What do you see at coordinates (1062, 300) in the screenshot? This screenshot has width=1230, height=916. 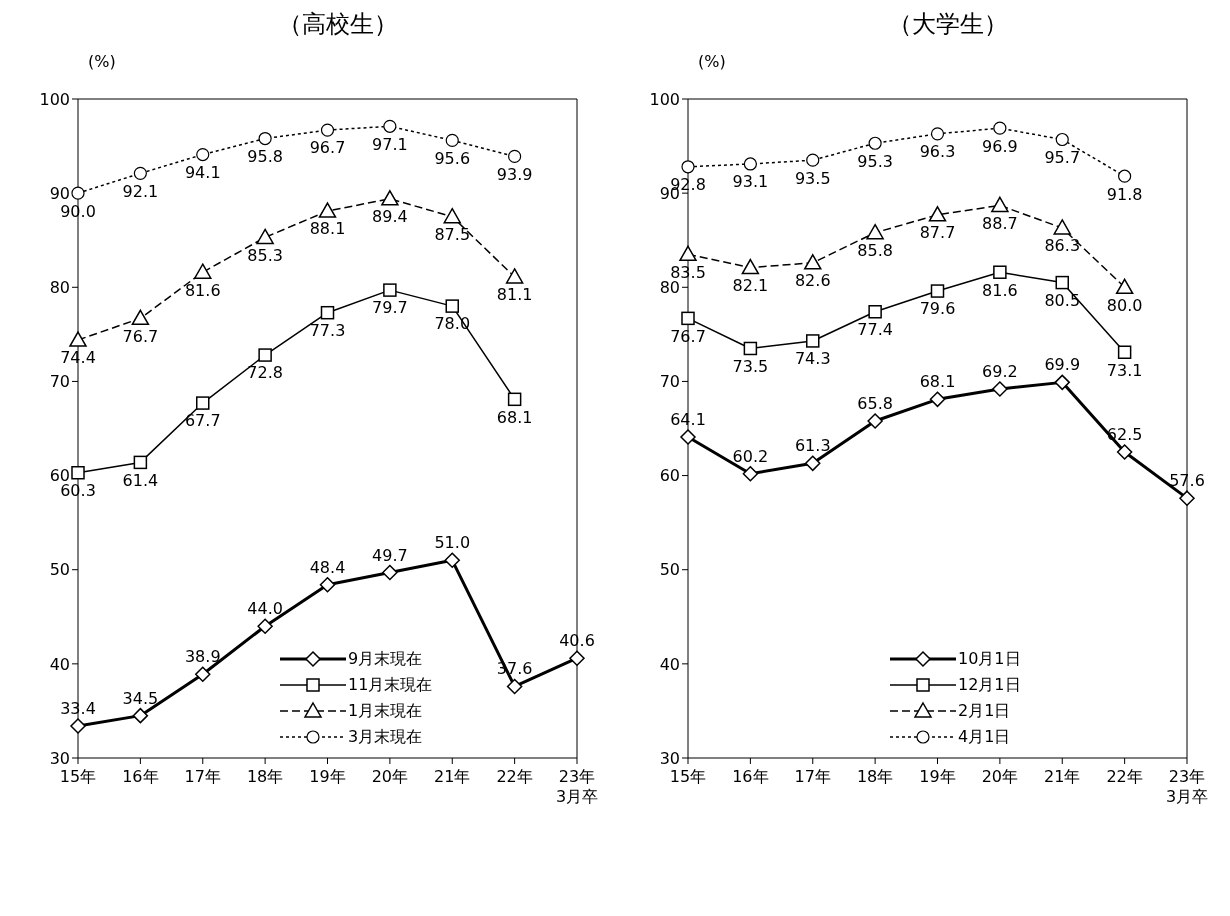 I see `data-label: 80.5` at bounding box center [1062, 300].